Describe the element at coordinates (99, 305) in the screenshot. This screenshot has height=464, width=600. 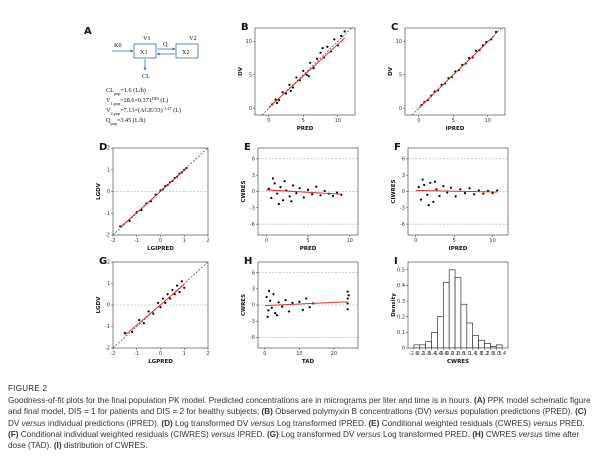
I see `y-axis-label: LGDV` at that location.